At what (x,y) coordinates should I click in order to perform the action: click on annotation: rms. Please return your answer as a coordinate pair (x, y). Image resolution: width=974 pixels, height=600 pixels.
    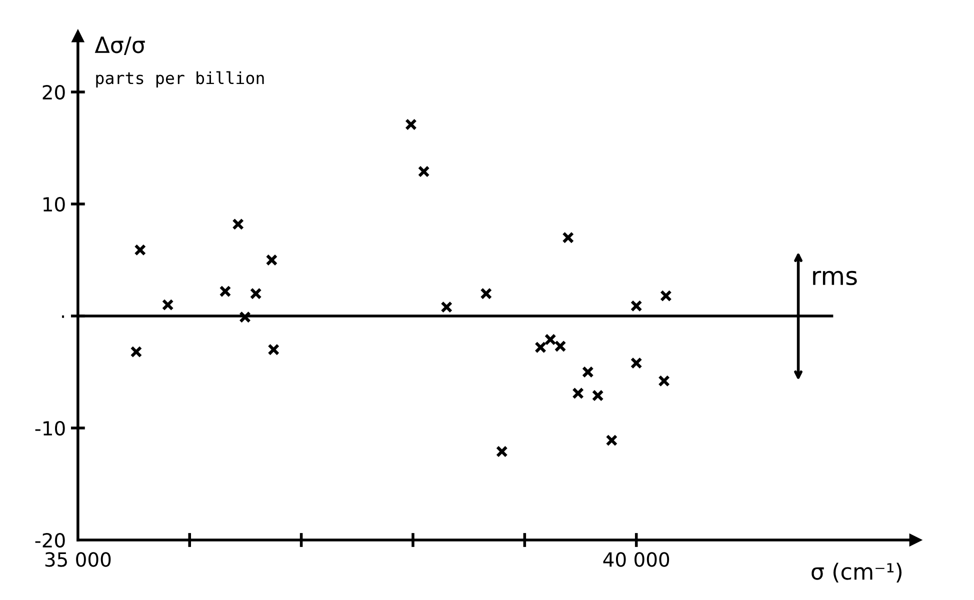
    Looking at the image, I should click on (835, 278).